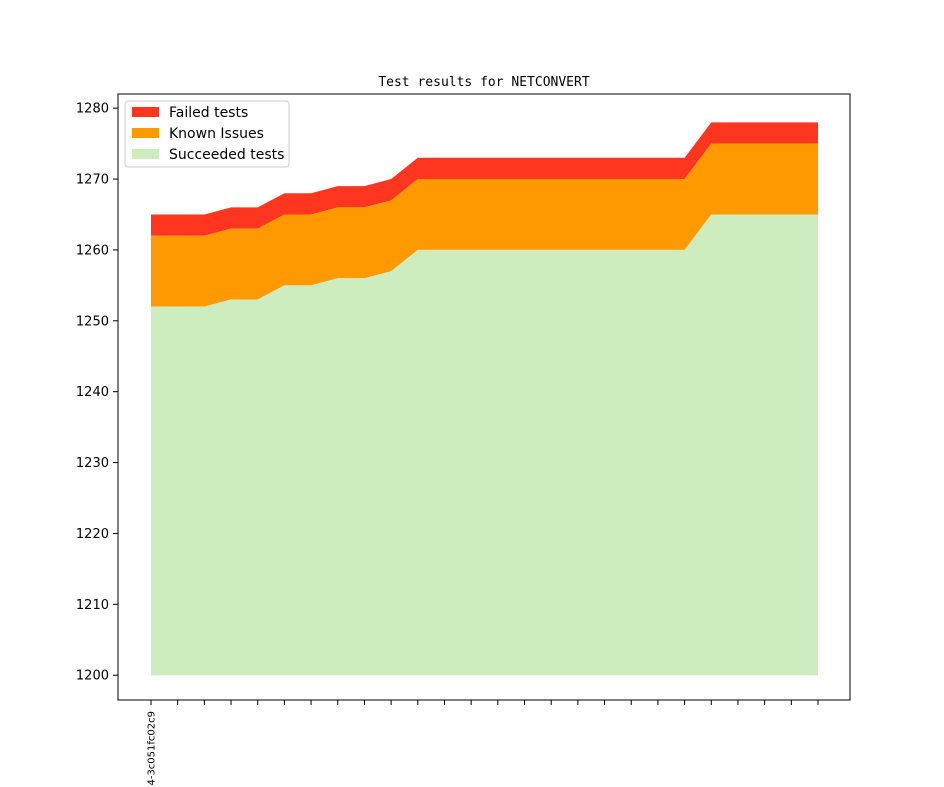 This screenshot has width=944, height=787. I want to click on y-tick-label: 1240, so click(92, 392).